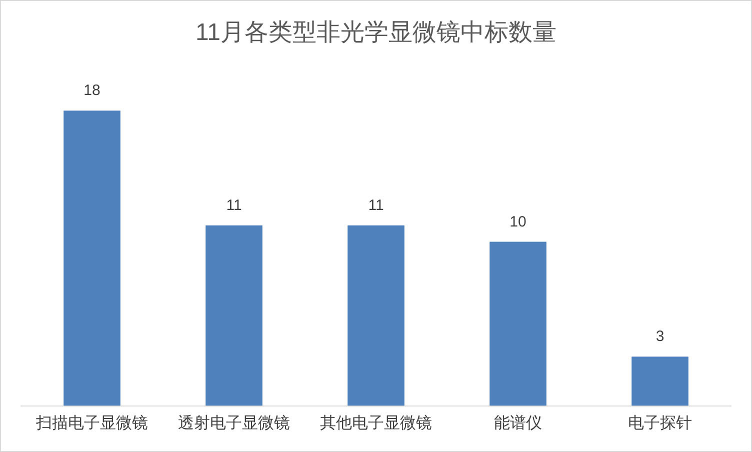 The height and width of the screenshot is (452, 752). Describe the element at coordinates (518, 221) in the screenshot. I see `data-label: 10` at that location.